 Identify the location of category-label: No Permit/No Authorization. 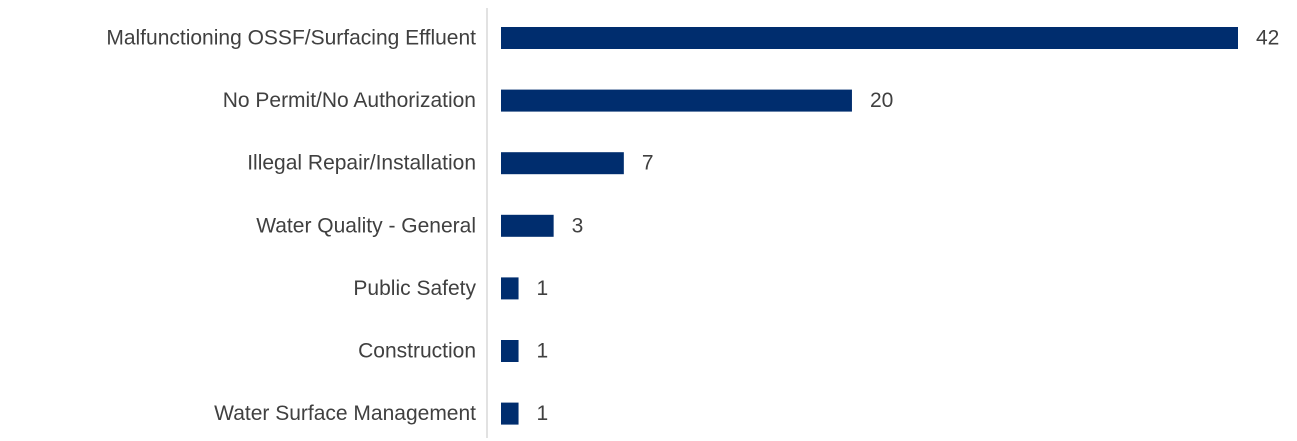
(349, 100).